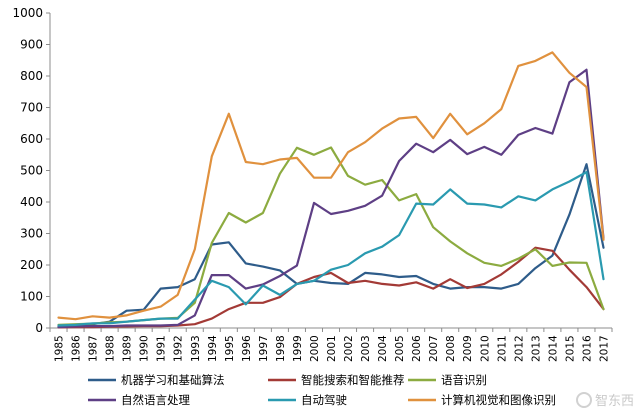 The width and height of the screenshot is (640, 413). Describe the element at coordinates (614, 401) in the screenshot. I see `watermark-text: 智东西` at that location.